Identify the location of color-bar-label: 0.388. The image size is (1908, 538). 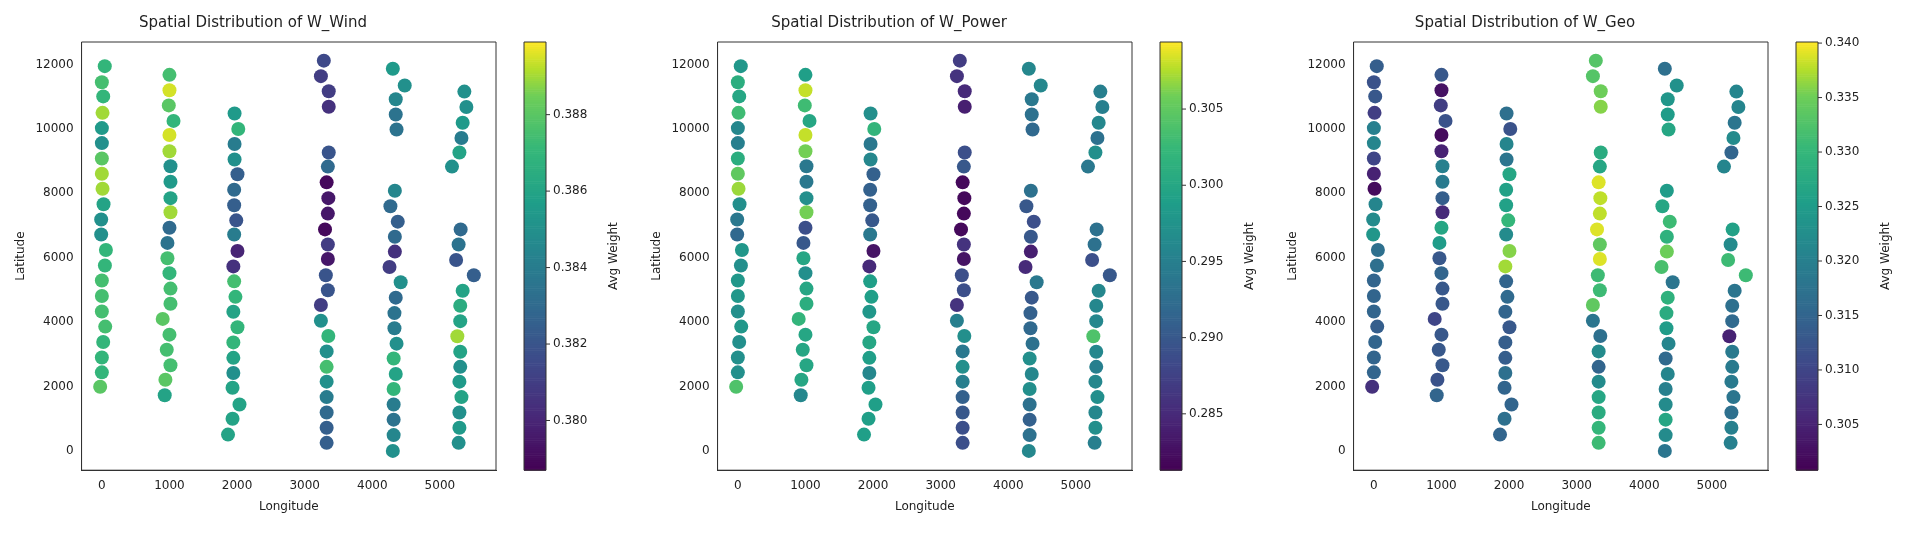
(570, 113).